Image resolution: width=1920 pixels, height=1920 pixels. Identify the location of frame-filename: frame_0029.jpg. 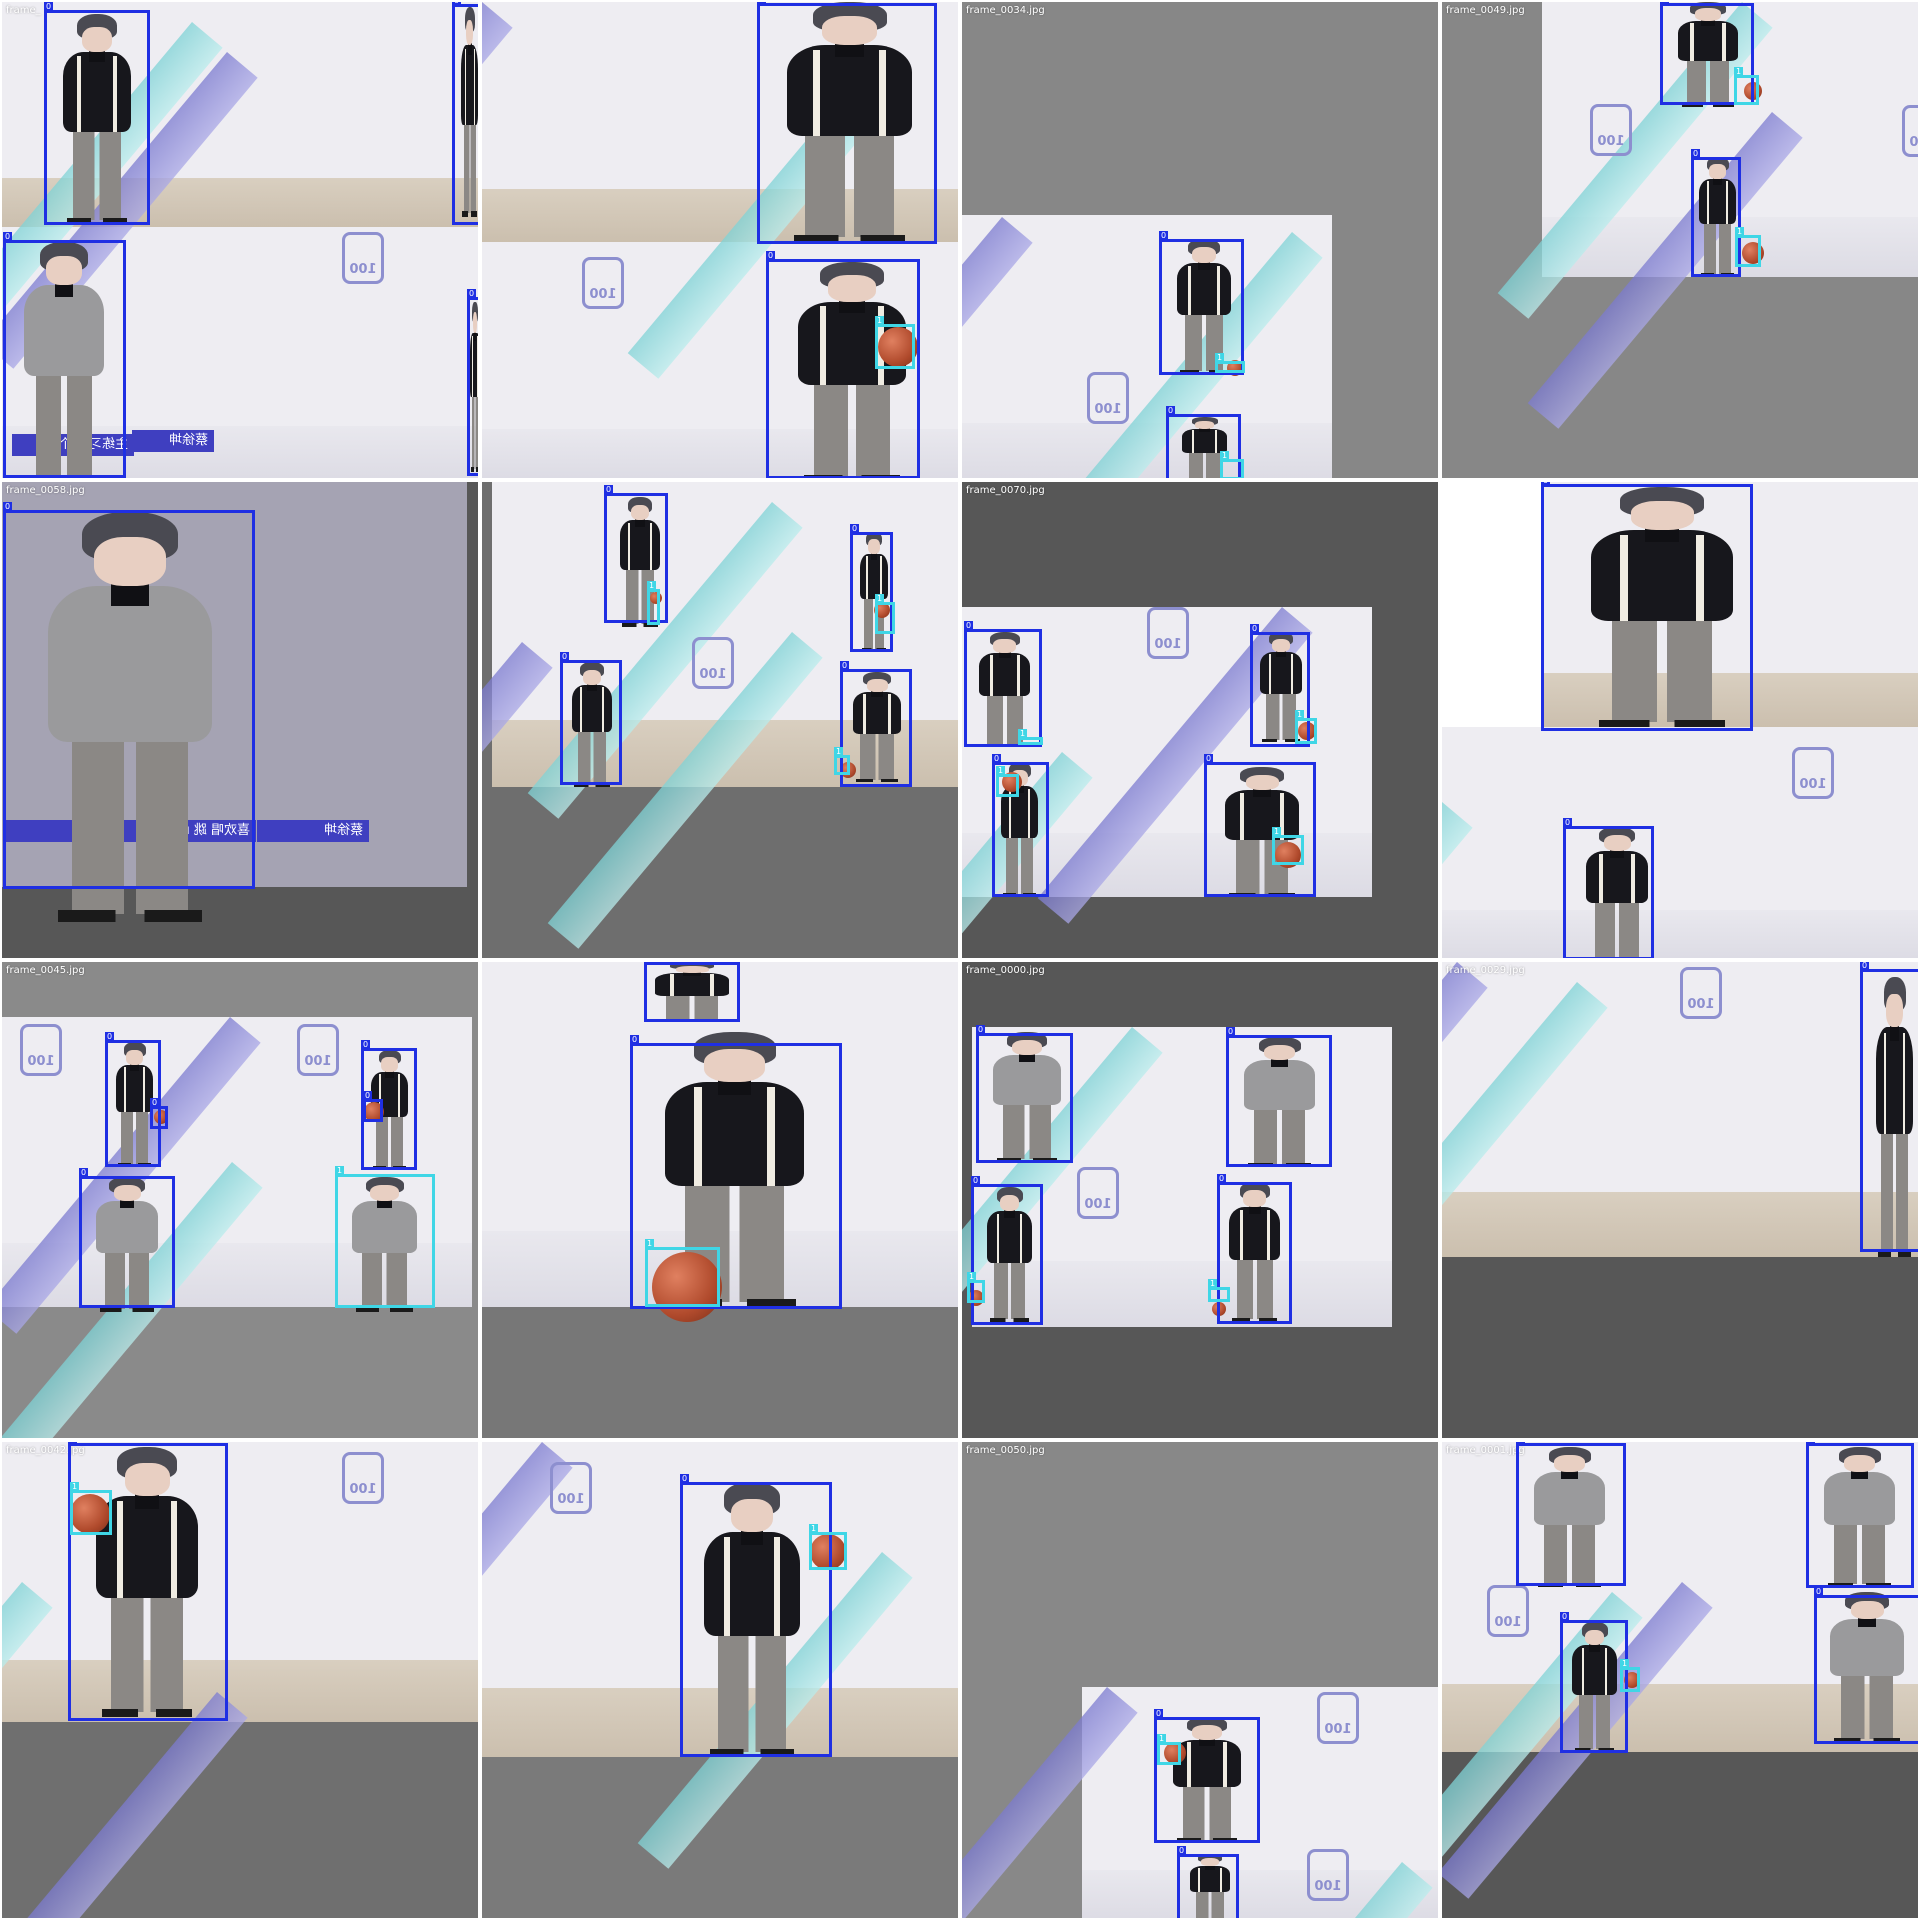
(1485, 970).